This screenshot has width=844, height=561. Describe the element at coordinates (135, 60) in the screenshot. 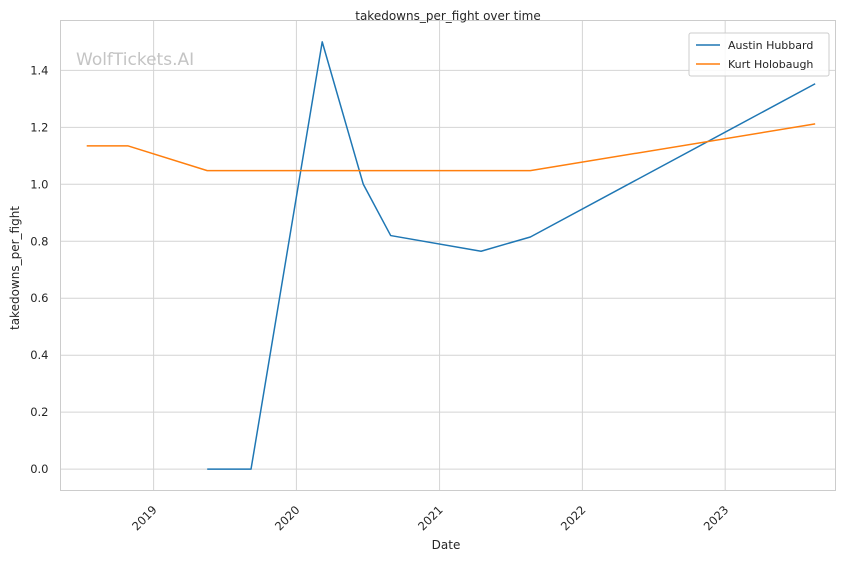

I see `watermark: WolfTickets.AI` at that location.